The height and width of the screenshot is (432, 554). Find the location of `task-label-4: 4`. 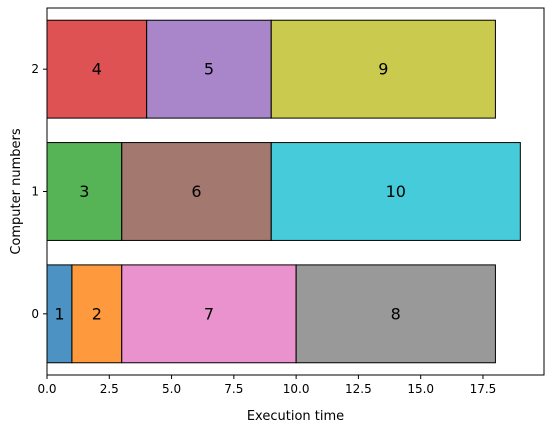

task-label-4: 4 is located at coordinates (97, 69).